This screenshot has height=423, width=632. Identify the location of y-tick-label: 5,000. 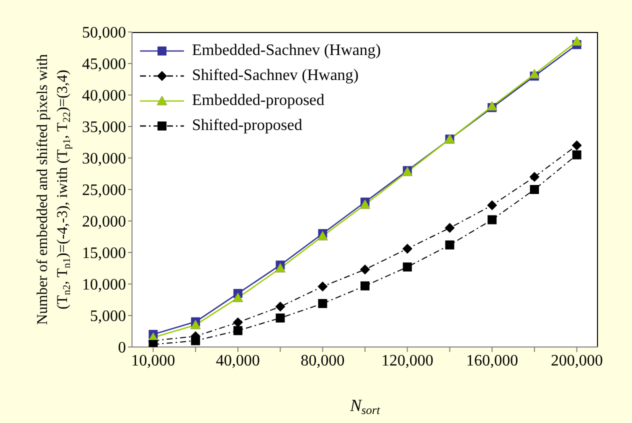
(108, 317).